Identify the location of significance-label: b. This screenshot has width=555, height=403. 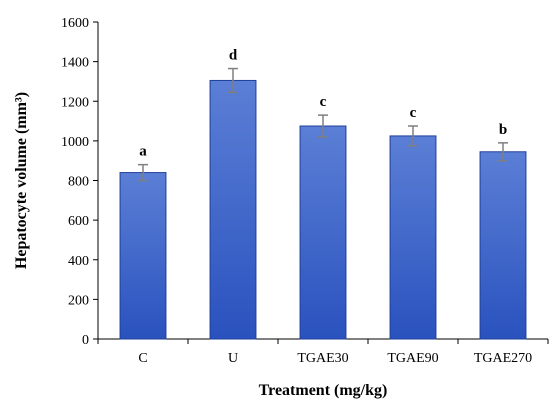
(503, 130).